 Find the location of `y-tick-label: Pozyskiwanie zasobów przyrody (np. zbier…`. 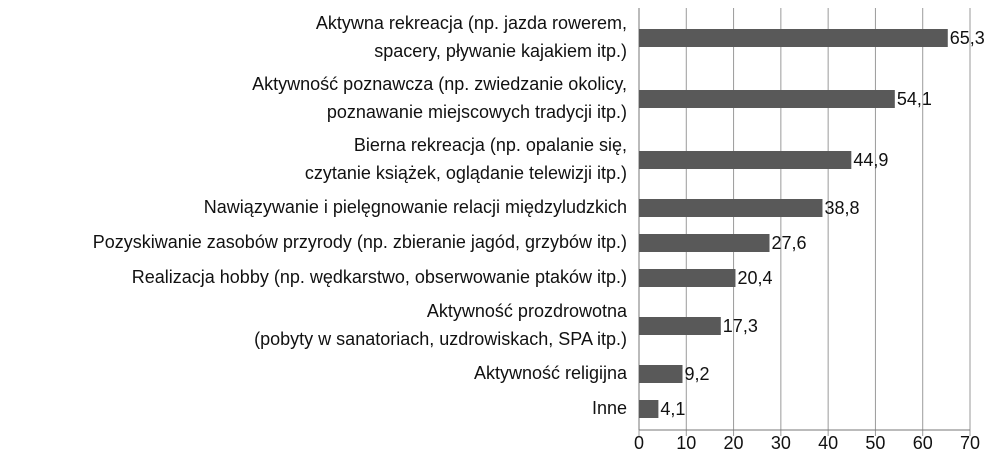

y-tick-label: Pozyskiwanie zasobów przyrody (np. zbier… is located at coordinates (360, 242).